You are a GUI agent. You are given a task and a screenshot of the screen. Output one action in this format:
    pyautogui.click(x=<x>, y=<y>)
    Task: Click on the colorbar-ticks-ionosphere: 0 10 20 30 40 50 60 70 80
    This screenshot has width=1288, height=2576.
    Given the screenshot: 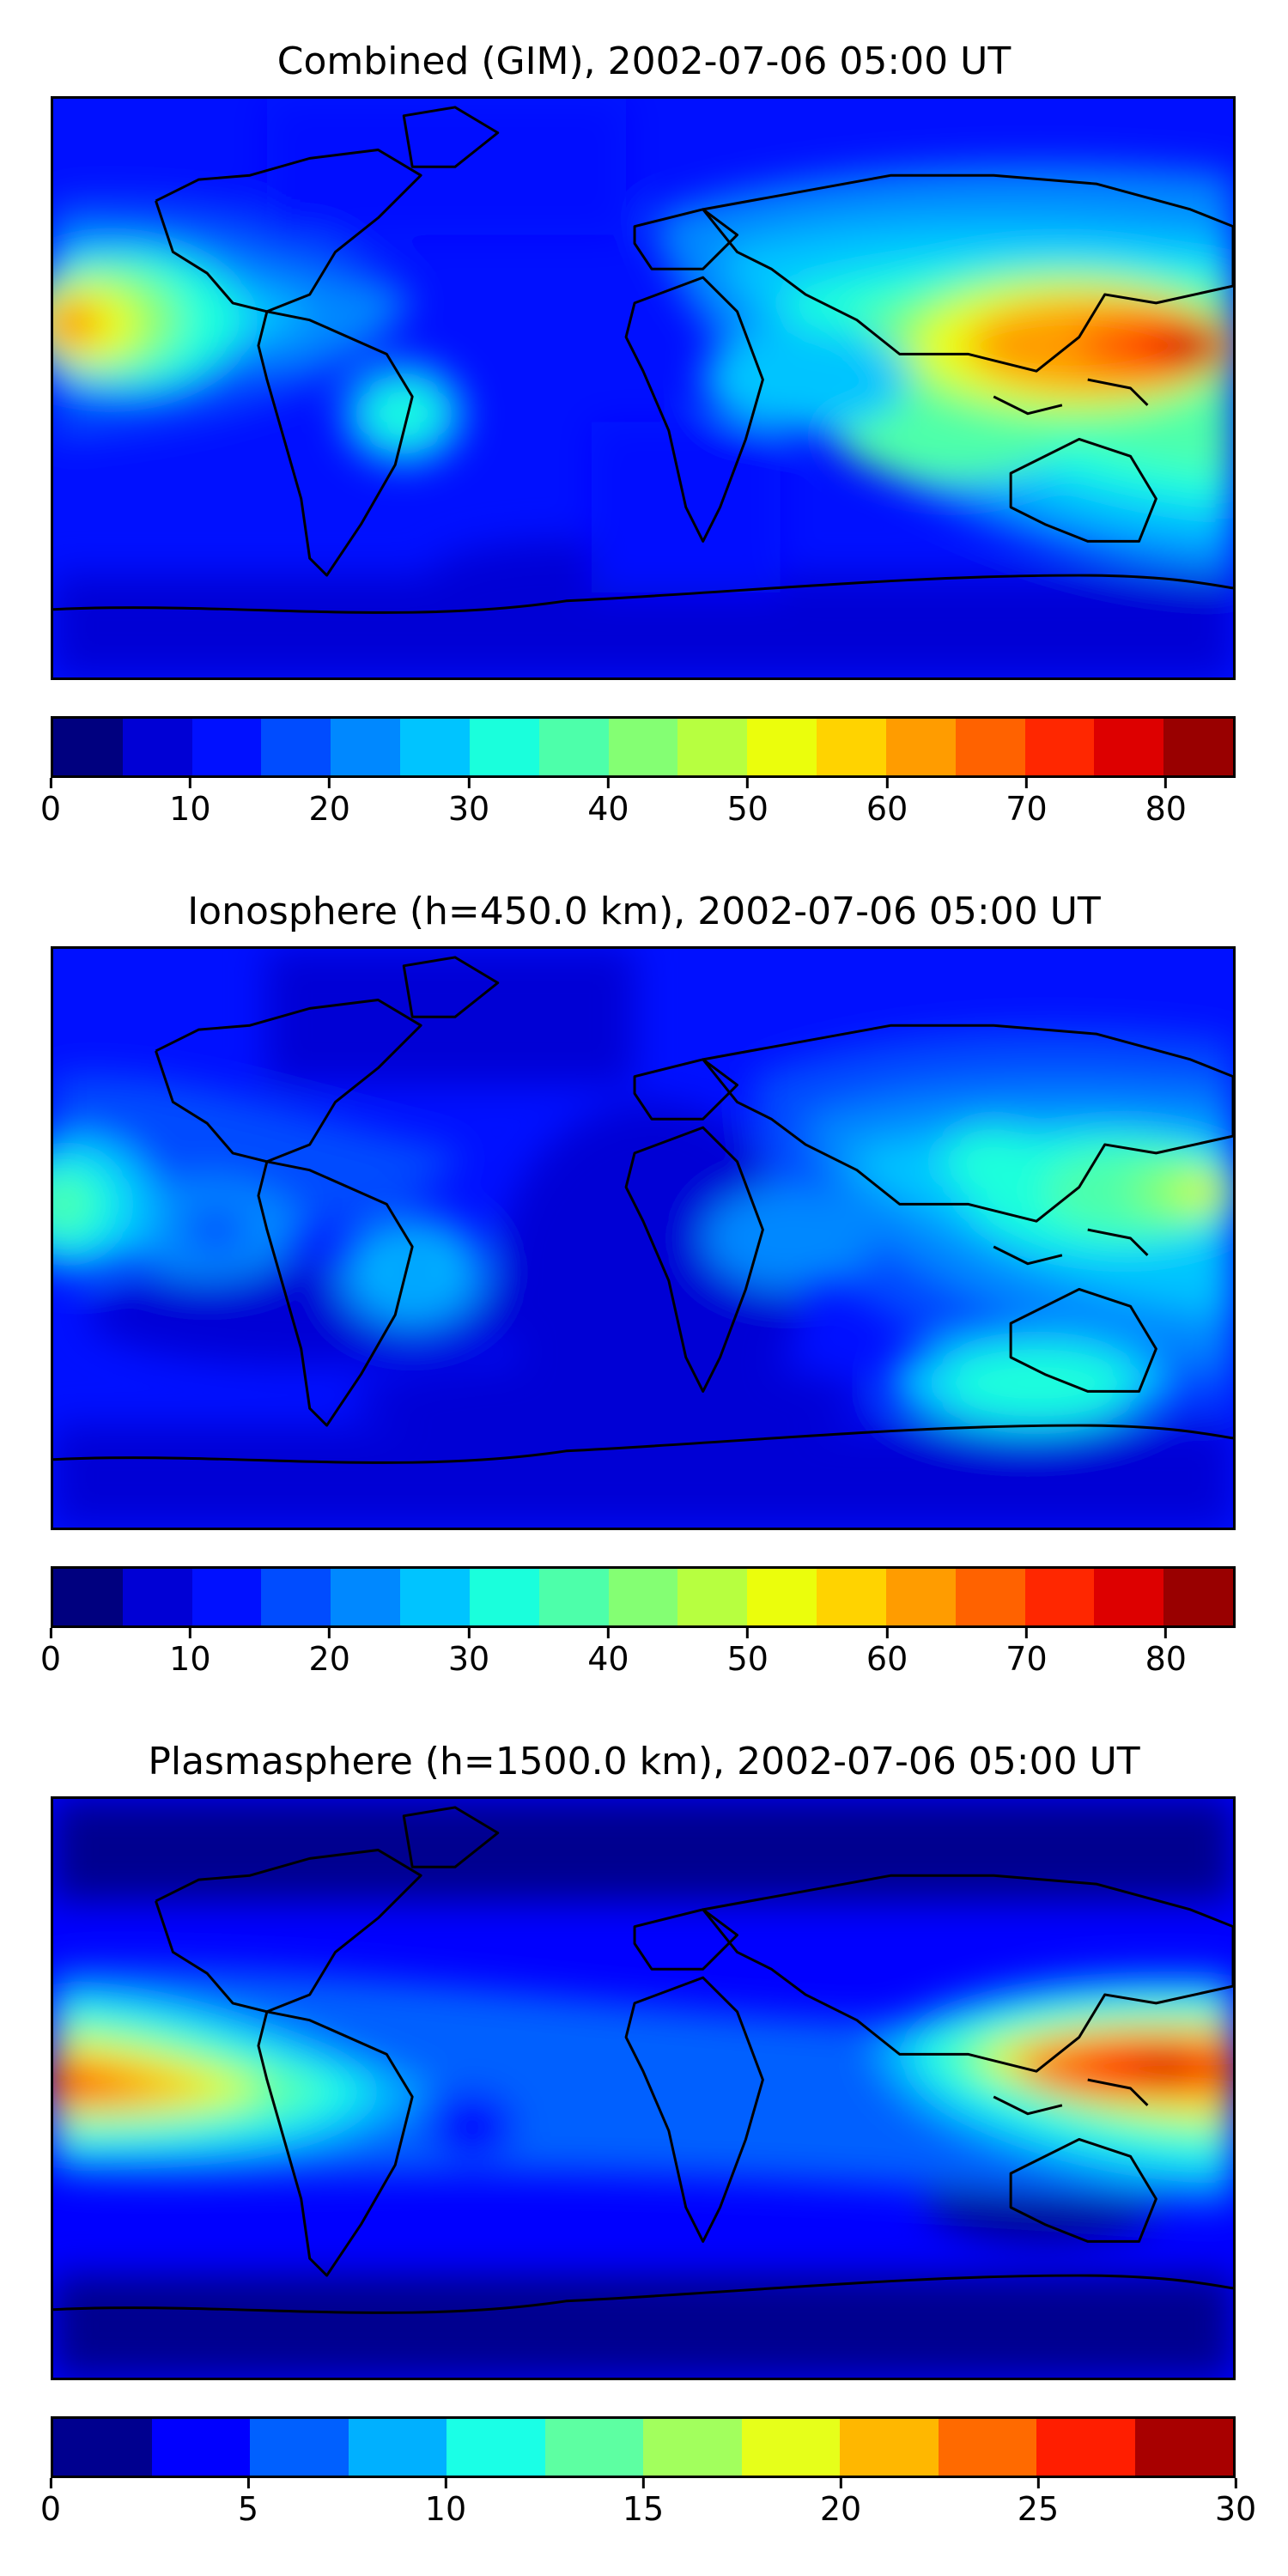 What is the action you would take?
    pyautogui.click(x=638, y=1656)
    